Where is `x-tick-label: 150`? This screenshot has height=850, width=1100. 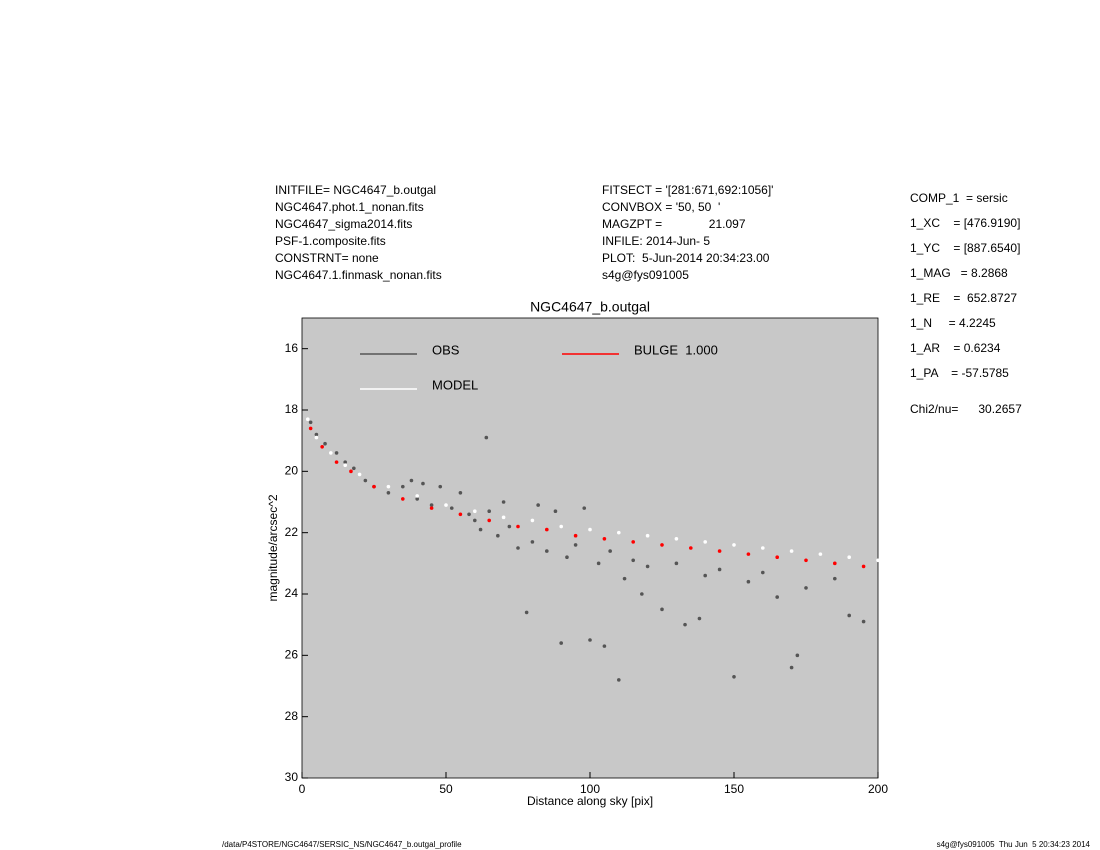 x-tick-label: 150 is located at coordinates (734, 789).